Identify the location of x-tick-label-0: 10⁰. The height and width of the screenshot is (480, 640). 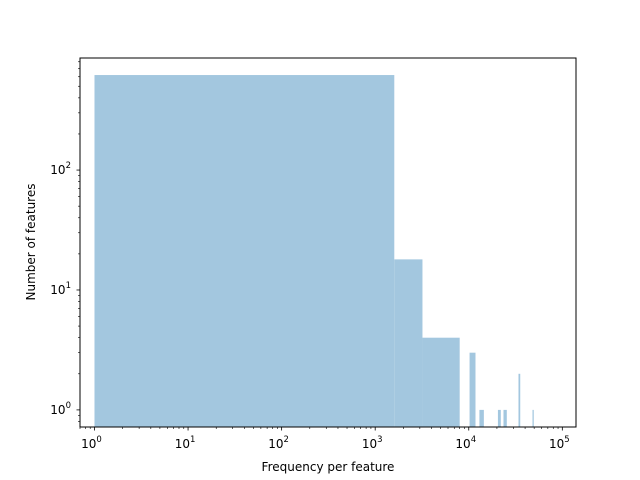
(91, 443).